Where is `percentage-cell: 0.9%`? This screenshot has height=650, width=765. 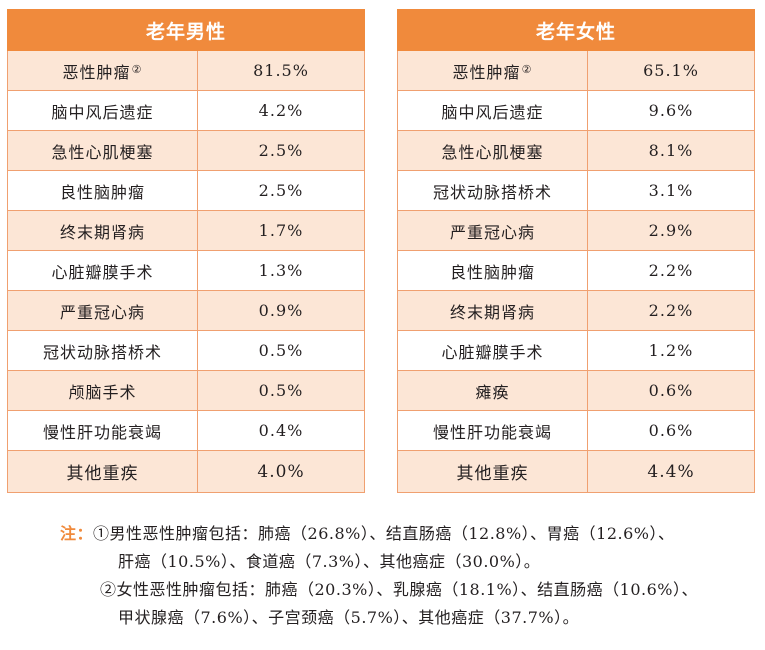 percentage-cell: 0.9% is located at coordinates (281, 310).